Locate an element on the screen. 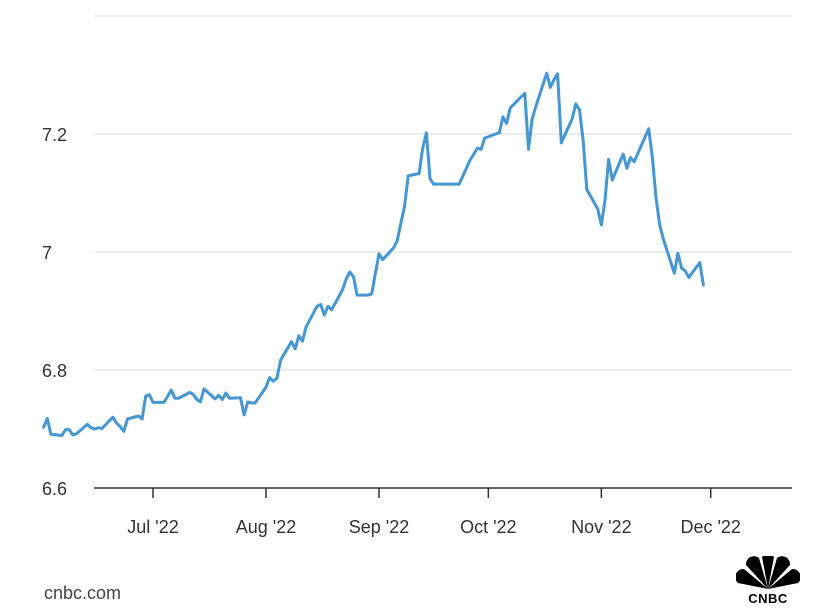 The width and height of the screenshot is (838, 616). y-axis-tick-labels: 6.6 6.8 7 7.2 is located at coordinates (54, 312).